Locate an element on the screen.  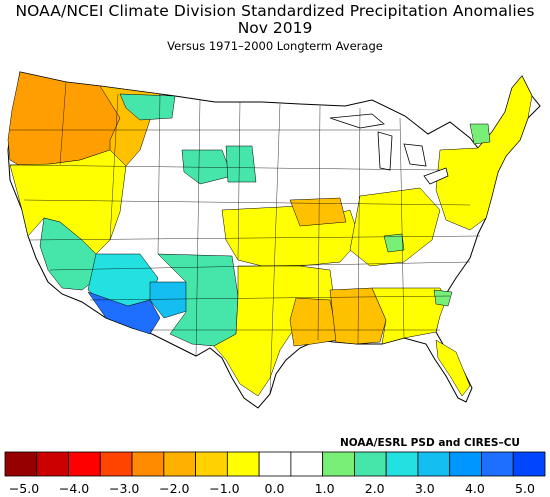
legend-tick-label: 0.0 is located at coordinates (275, 488).